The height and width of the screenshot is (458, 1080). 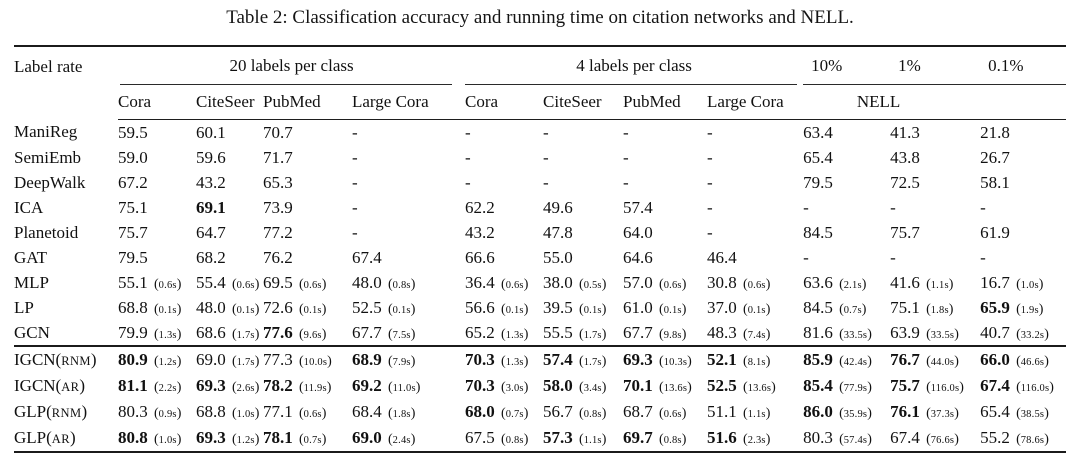 I want to click on accuracy-value: 65.4, so click(x=818, y=157).